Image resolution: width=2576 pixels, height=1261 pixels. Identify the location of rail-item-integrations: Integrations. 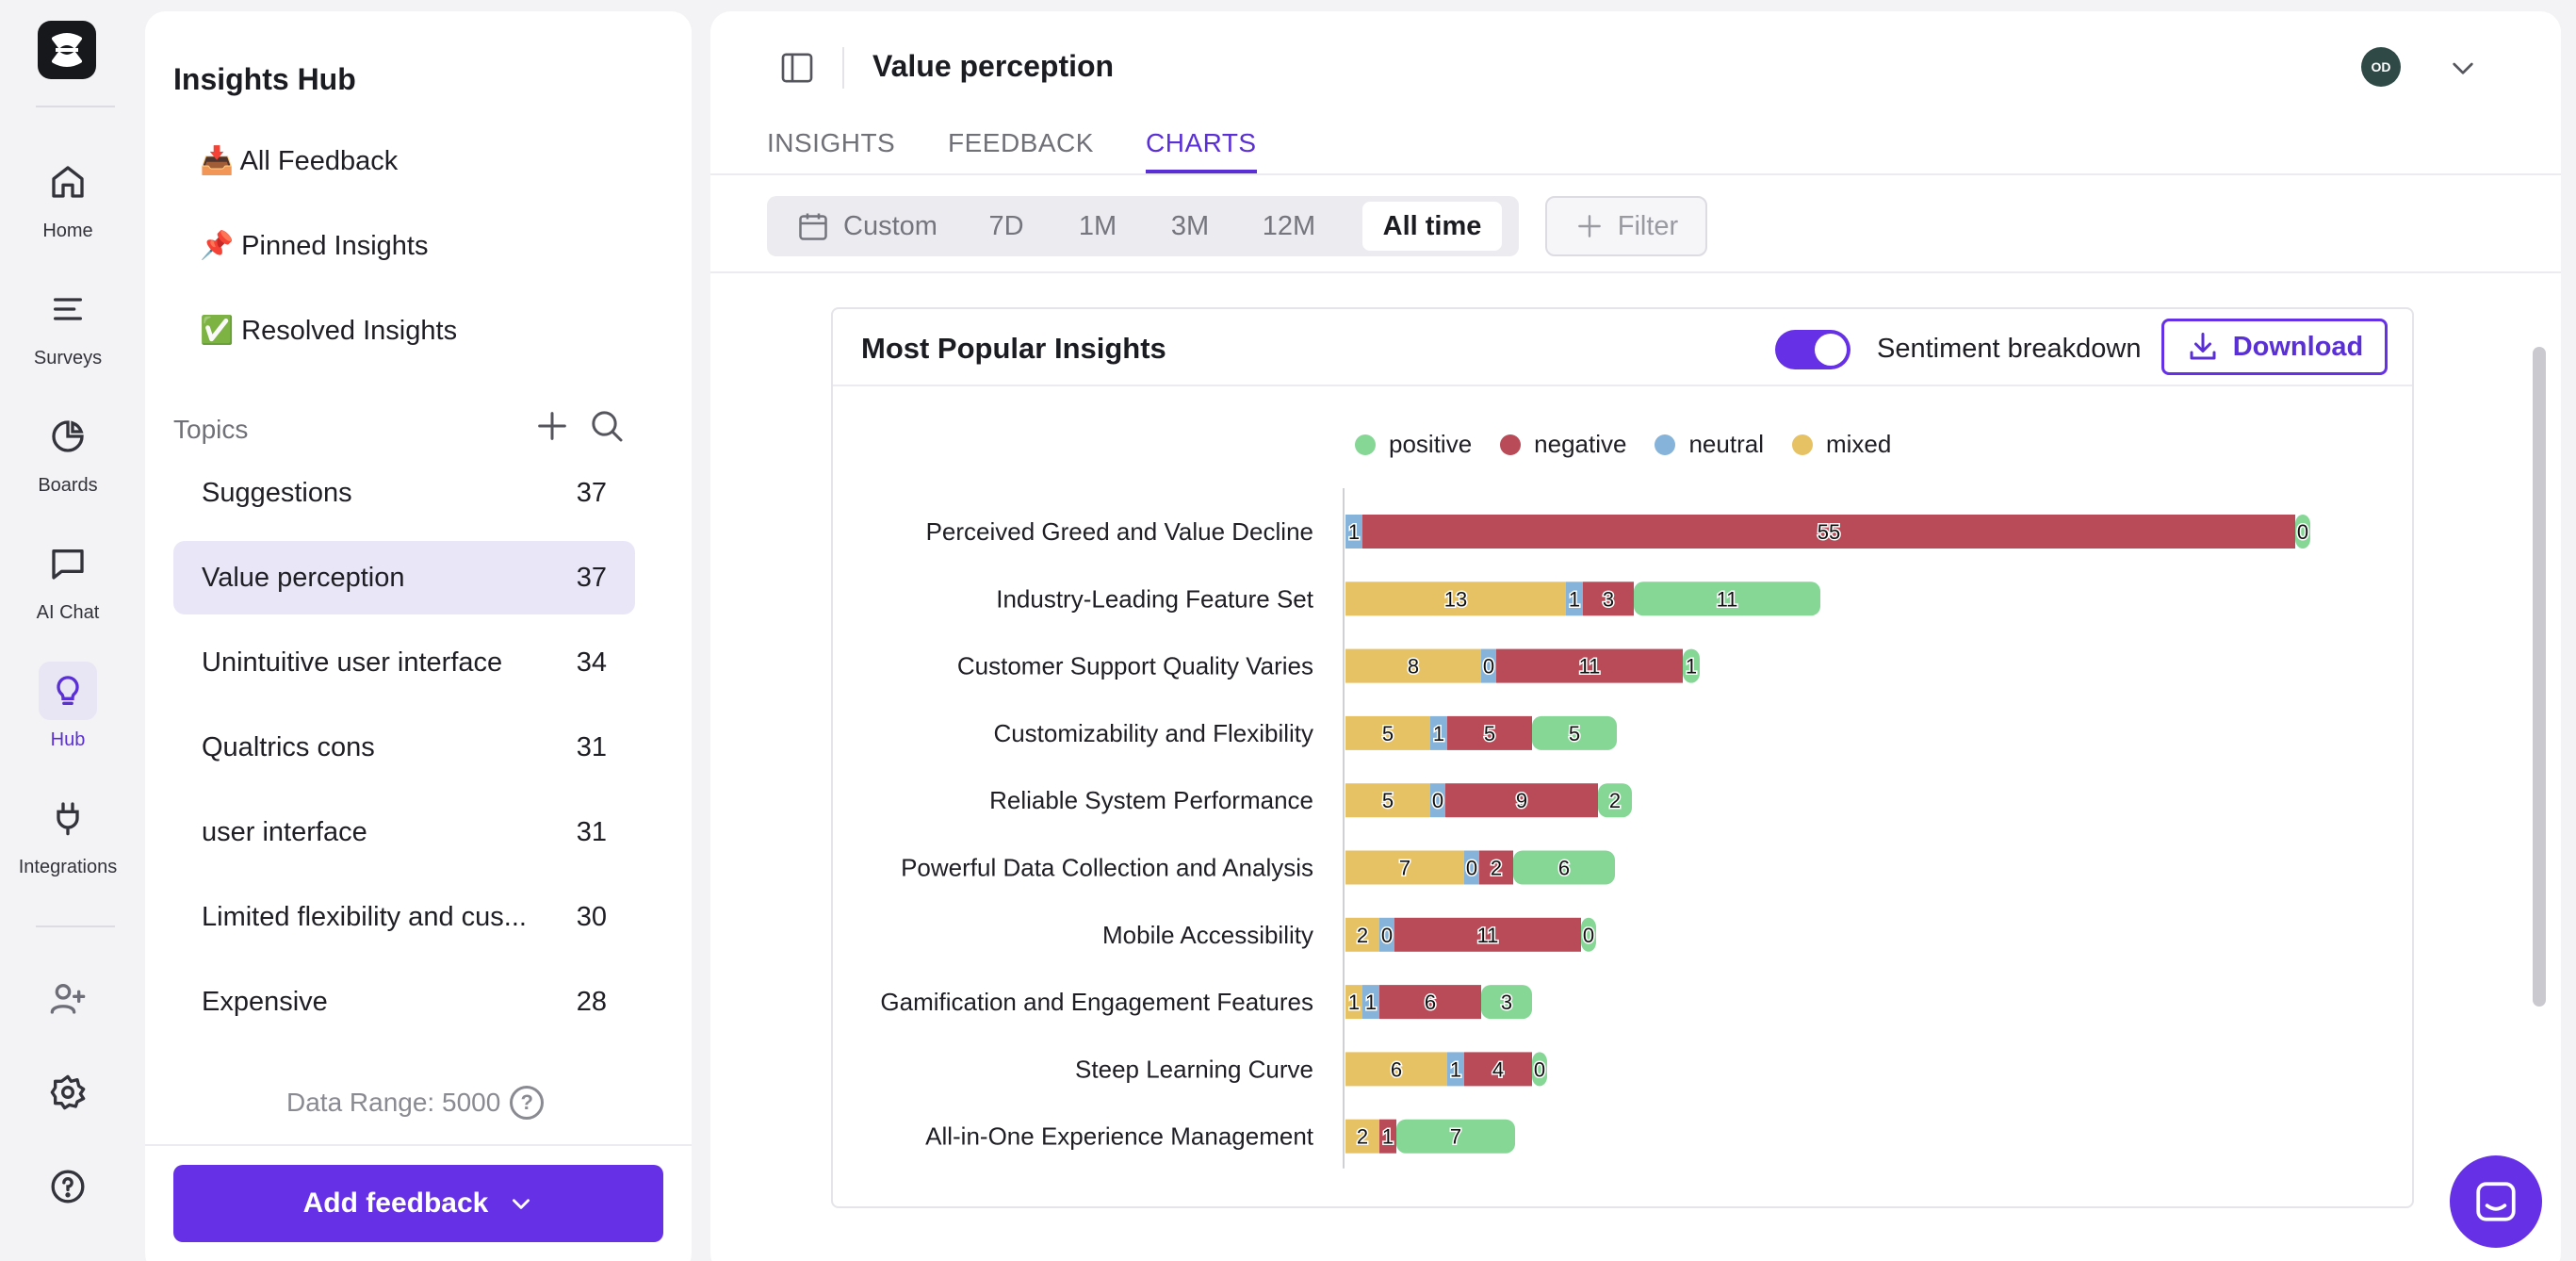
(68, 833).